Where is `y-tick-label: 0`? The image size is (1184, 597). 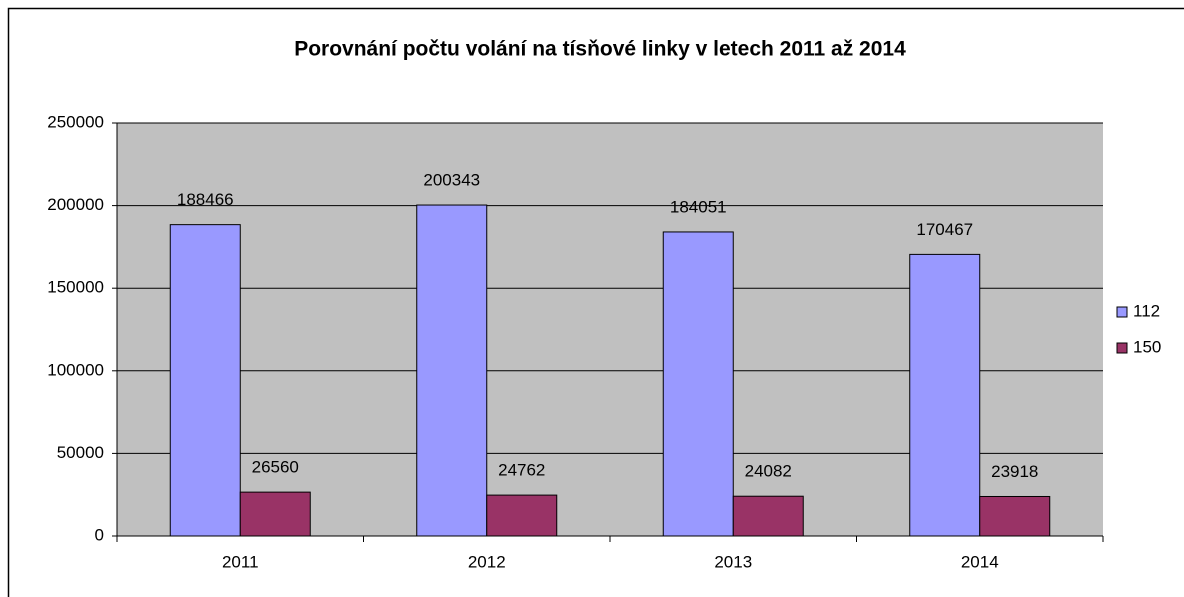 y-tick-label: 0 is located at coordinates (99, 534).